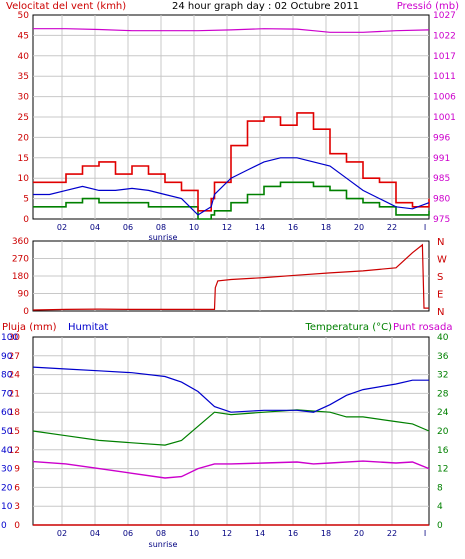  What do you see at coordinates (7, 413) in the screenshot?
I see `panel3-humidity-tick-label: 60` at bounding box center [7, 413].